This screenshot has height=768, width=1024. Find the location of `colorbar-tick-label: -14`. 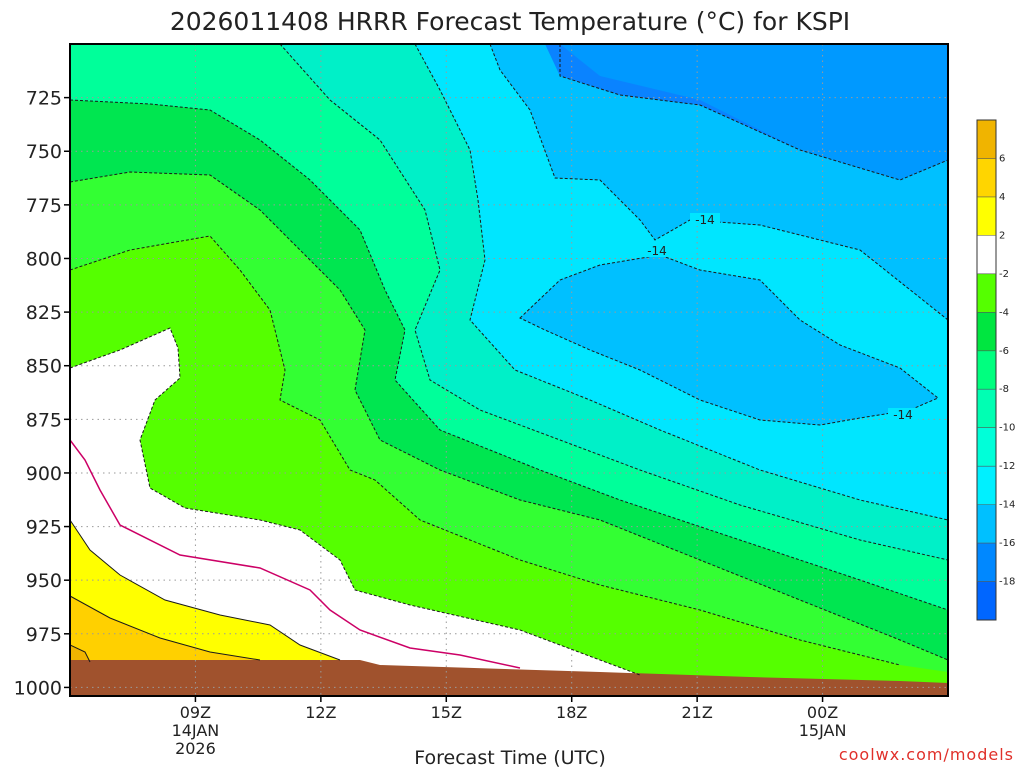

colorbar-tick-label: -14 is located at coordinates (1007, 505).